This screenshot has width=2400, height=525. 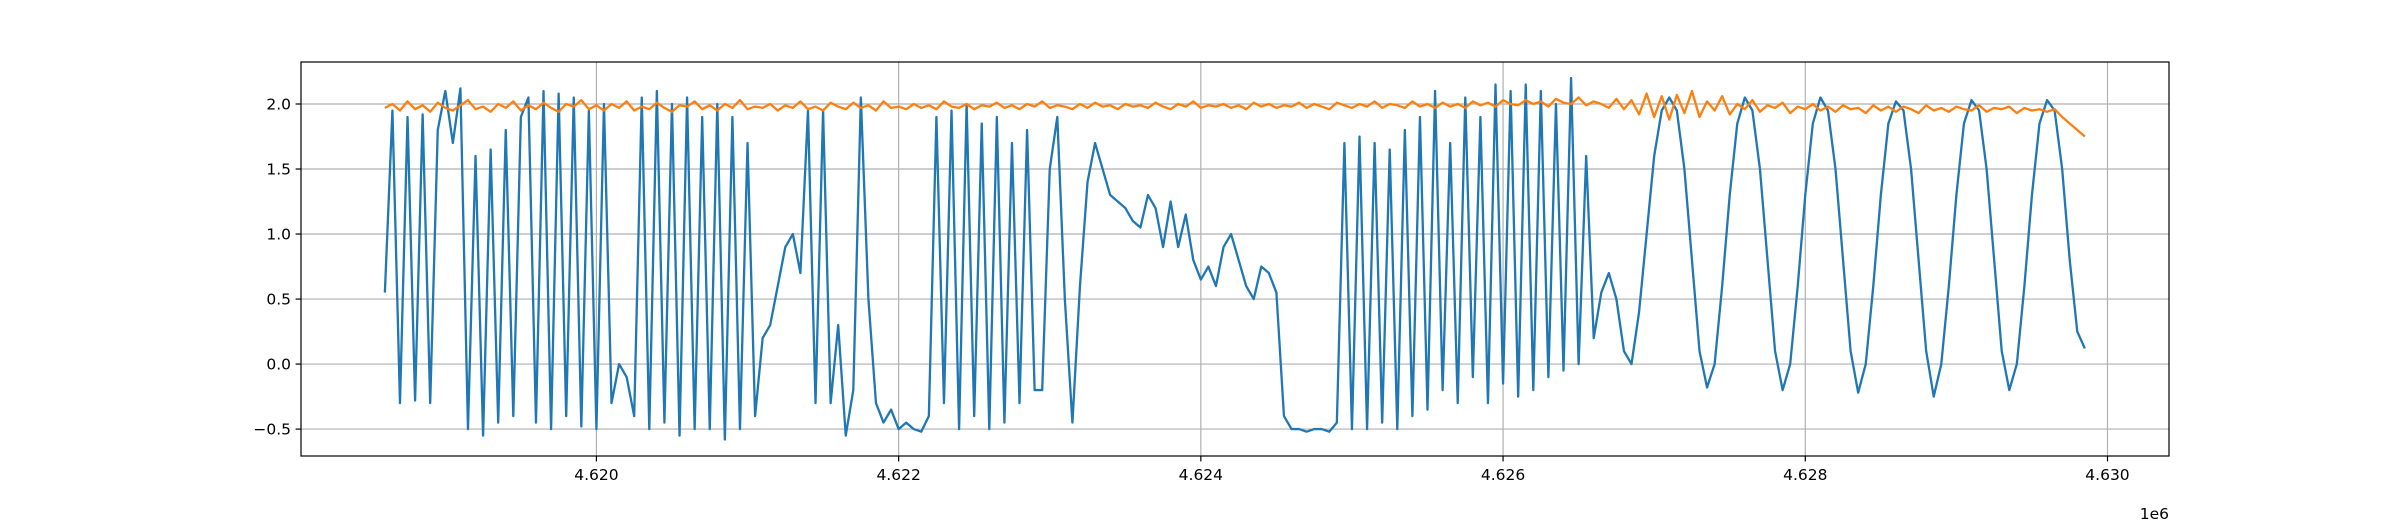 I want to click on x-tick-label: 4.624, so click(x=1201, y=475).